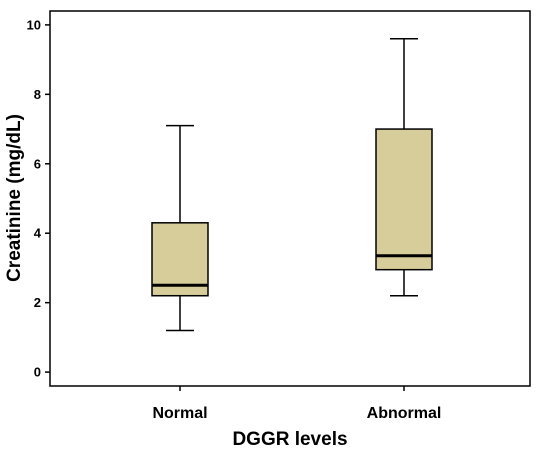  I want to click on box-normal, so click(180, 228).